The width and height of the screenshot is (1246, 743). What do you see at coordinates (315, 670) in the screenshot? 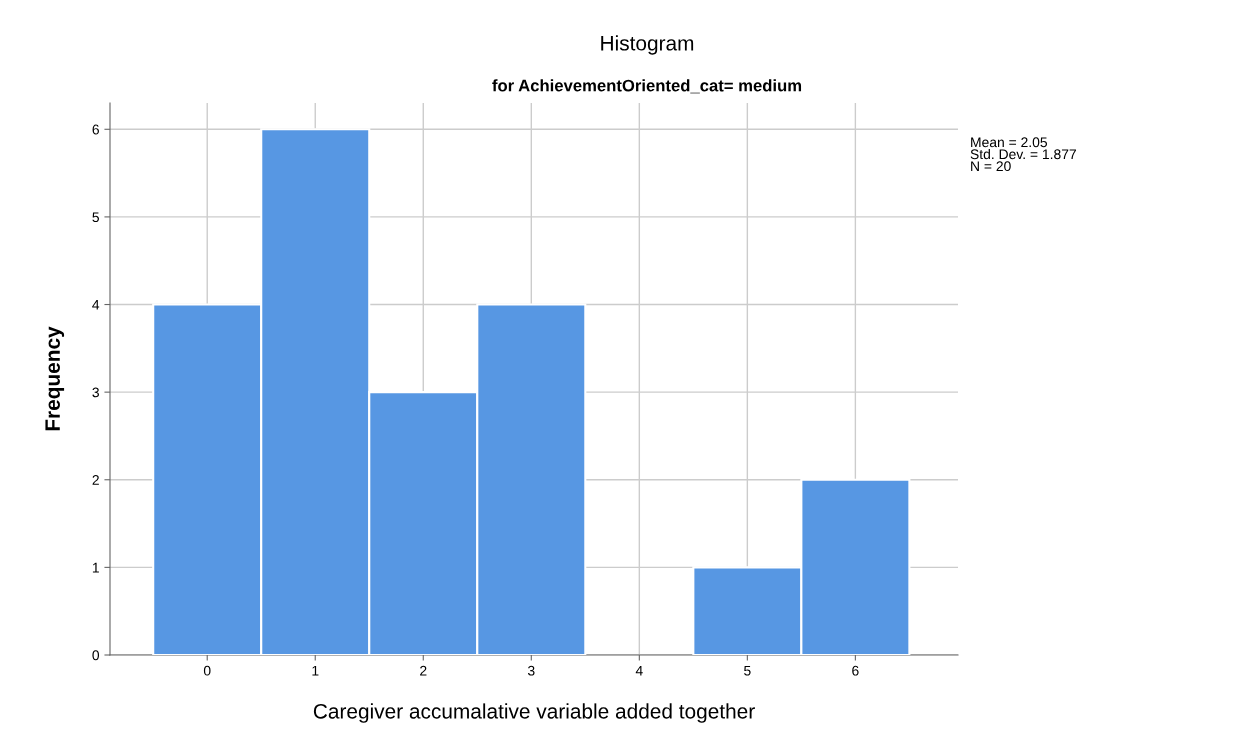
I see `x-tick-label: 1` at bounding box center [315, 670].